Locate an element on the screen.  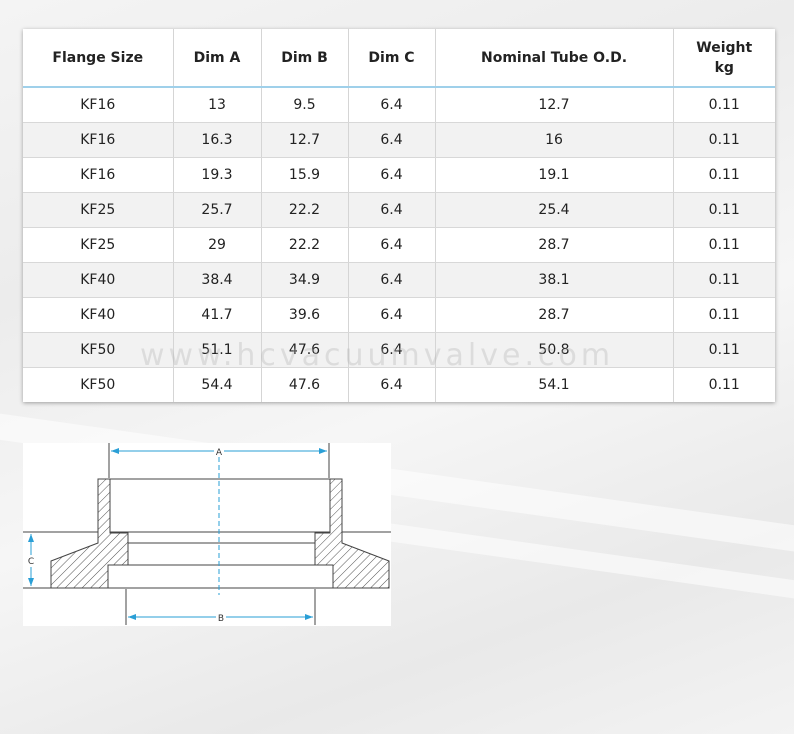
label-a: A is located at coordinates (219, 453).